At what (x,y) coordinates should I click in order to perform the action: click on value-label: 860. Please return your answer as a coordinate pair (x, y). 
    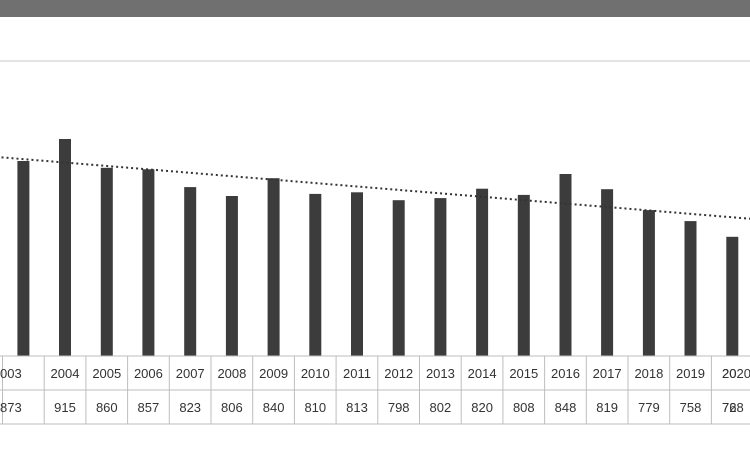
    Looking at the image, I should click on (107, 407).